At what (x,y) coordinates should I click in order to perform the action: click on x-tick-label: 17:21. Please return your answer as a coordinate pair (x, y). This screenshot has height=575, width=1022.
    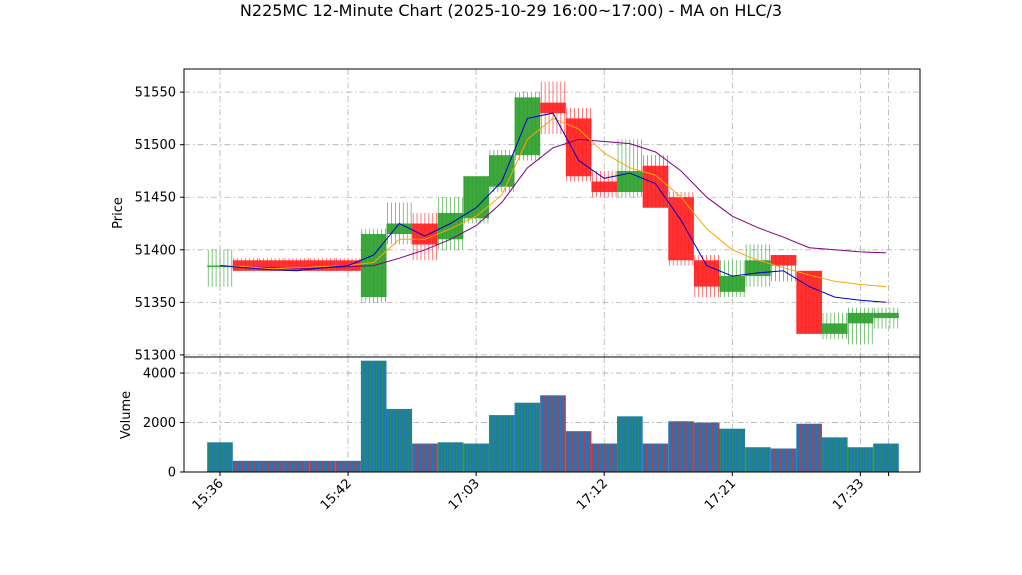
    Looking at the image, I should click on (720, 494).